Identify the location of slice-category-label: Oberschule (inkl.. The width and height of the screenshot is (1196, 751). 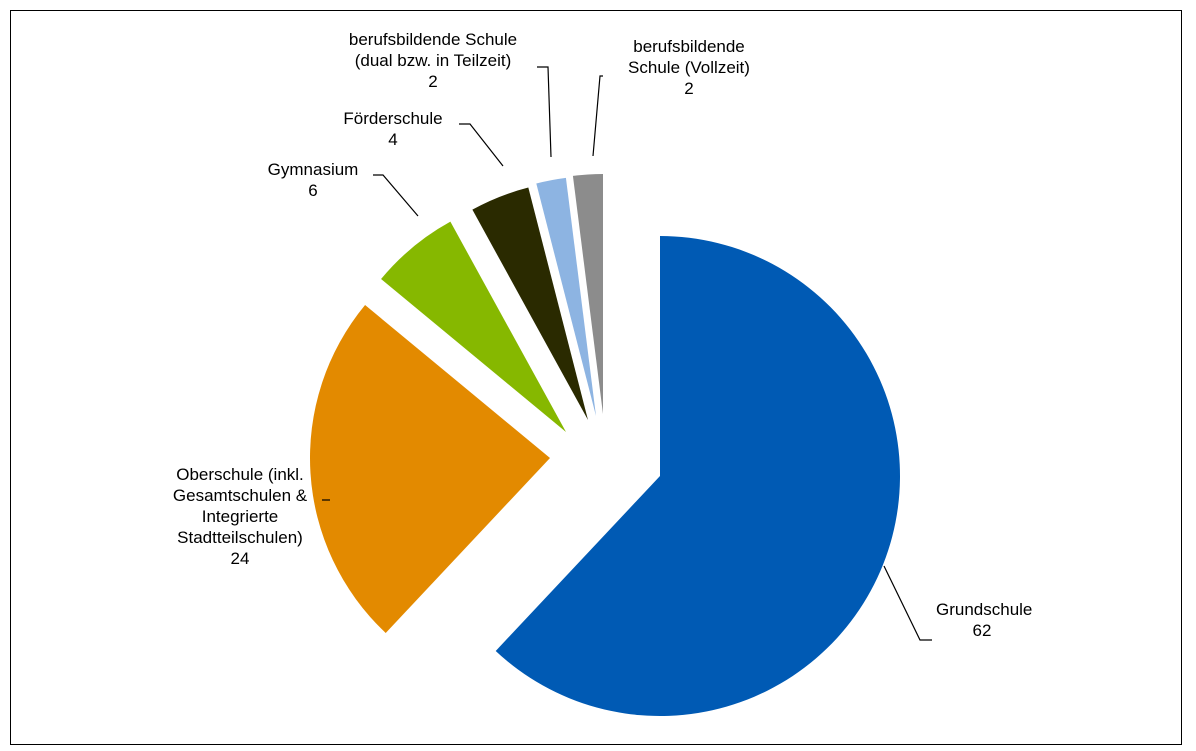
(240, 474).